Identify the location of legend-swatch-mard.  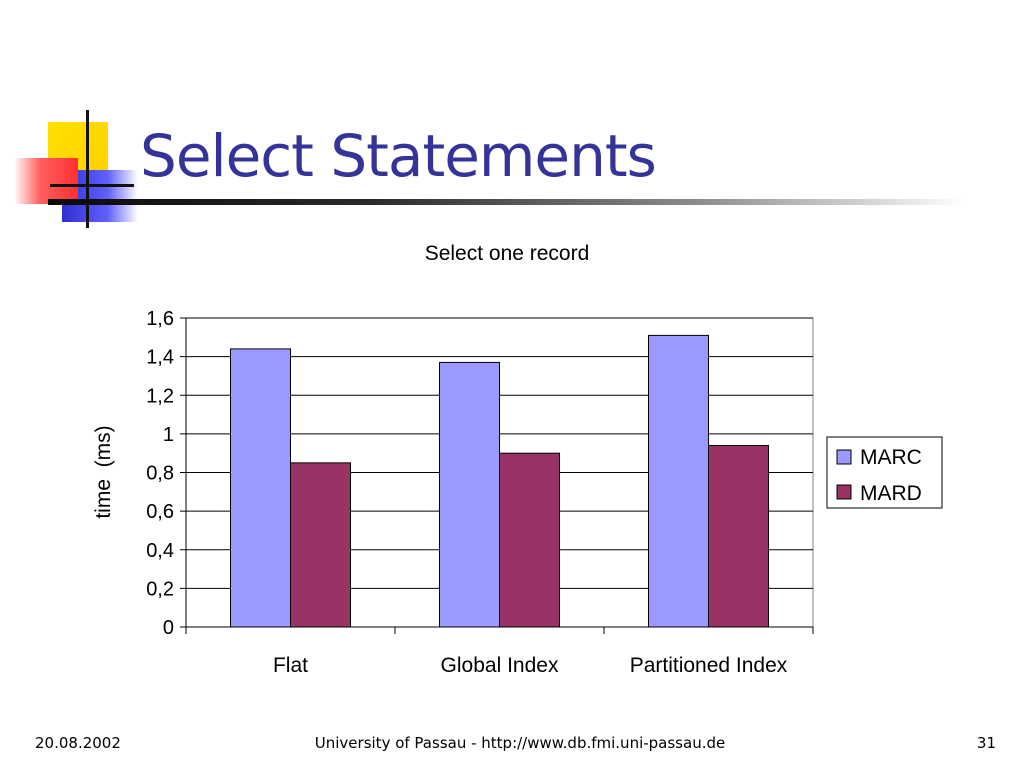
(844, 492).